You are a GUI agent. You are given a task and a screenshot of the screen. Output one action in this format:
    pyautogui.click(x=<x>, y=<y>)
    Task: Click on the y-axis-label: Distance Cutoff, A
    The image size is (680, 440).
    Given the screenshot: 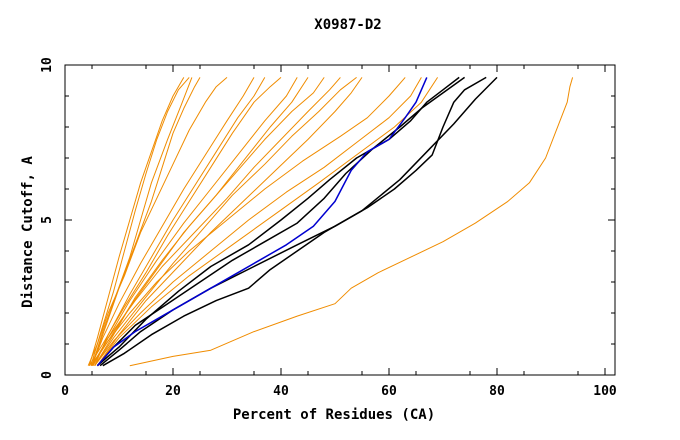 What is the action you would take?
    pyautogui.click(x=28, y=232)
    